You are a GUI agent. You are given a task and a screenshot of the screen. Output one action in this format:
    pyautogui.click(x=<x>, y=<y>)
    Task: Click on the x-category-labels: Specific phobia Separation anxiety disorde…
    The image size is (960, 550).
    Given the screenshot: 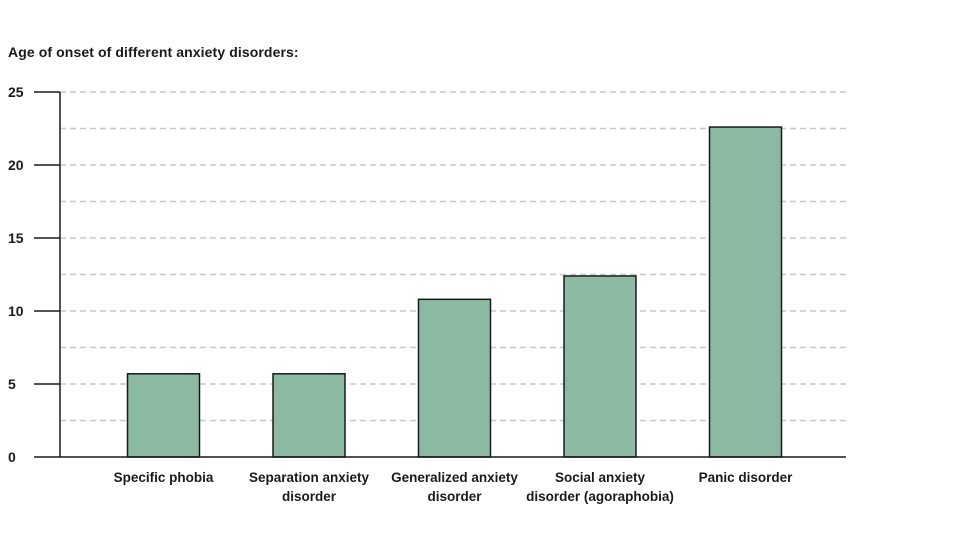 What is the action you would take?
    pyautogui.click(x=454, y=487)
    